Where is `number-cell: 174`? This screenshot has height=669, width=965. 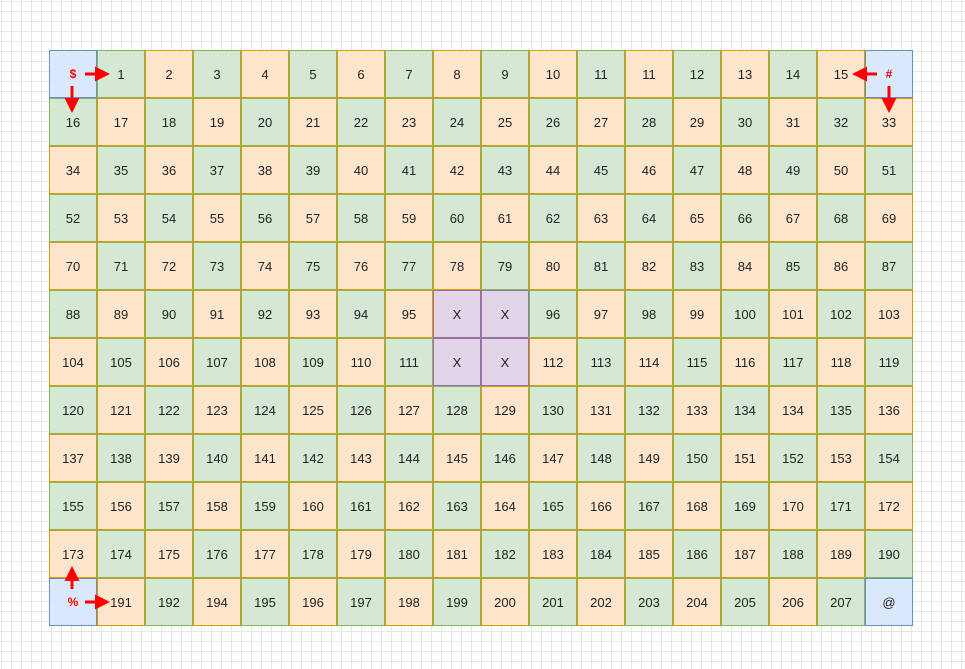 number-cell: 174 is located at coordinates (121, 554).